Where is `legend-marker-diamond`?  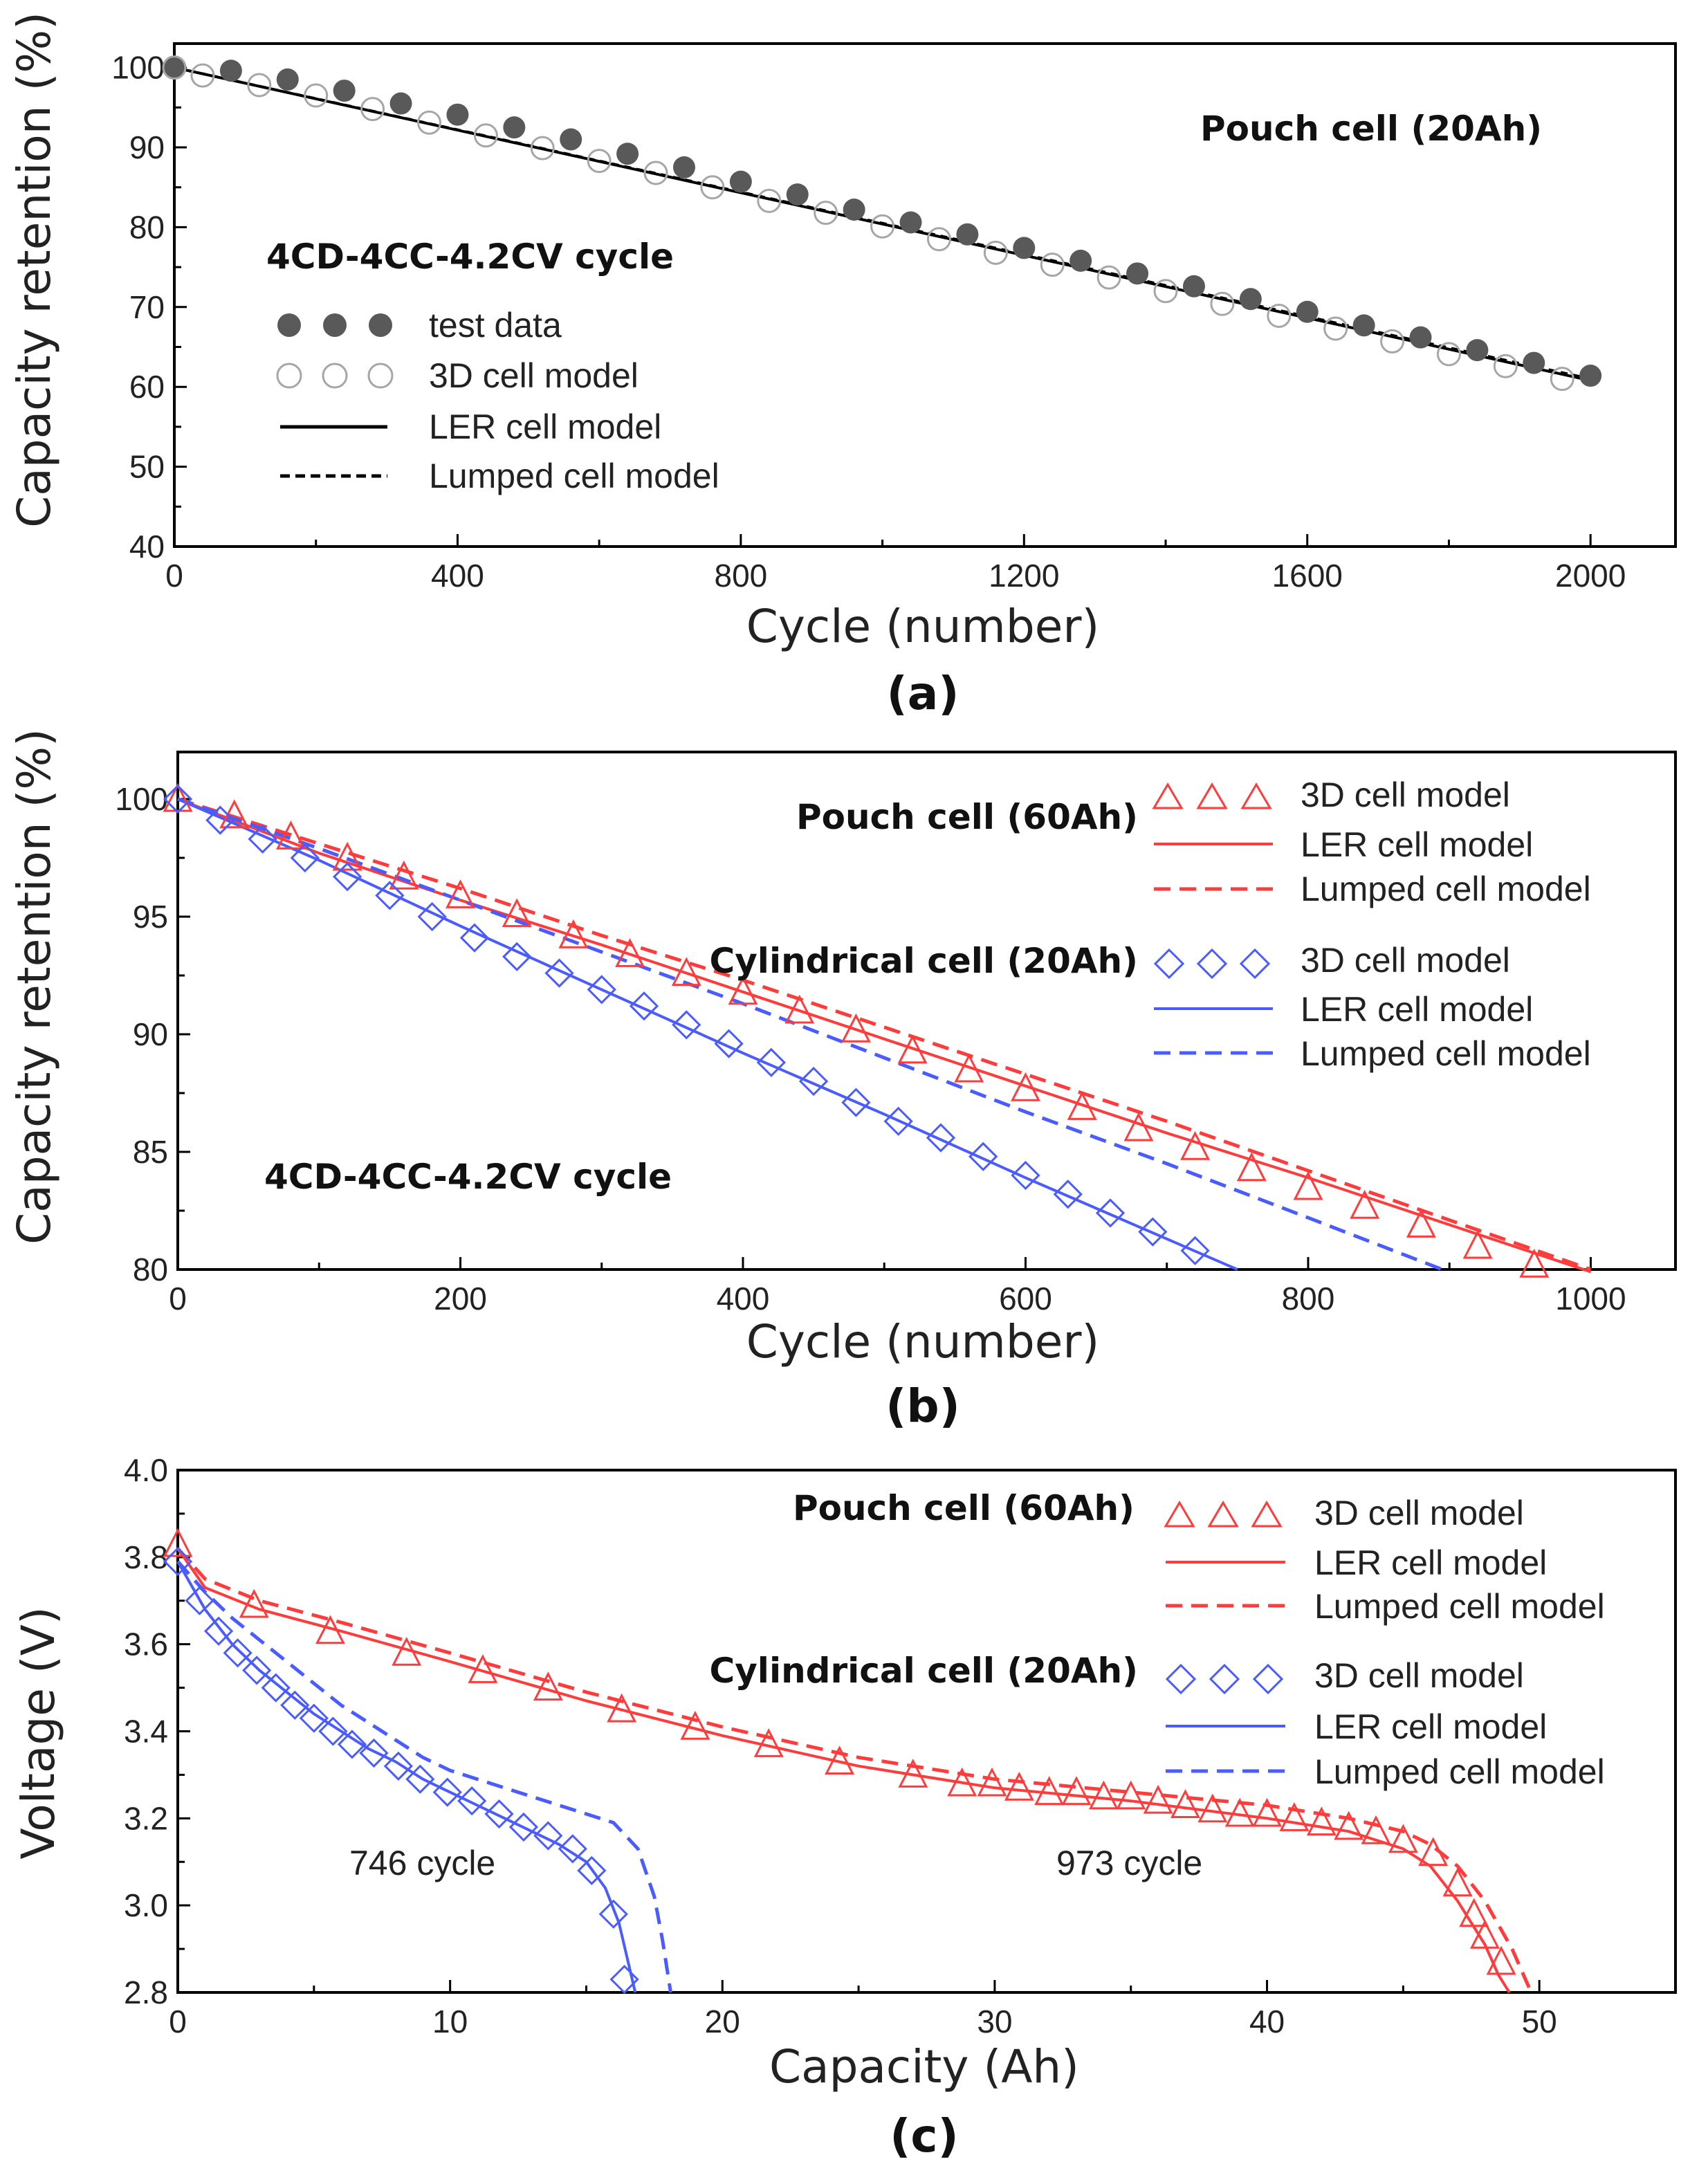
legend-marker-diamond is located at coordinates (1224, 1679).